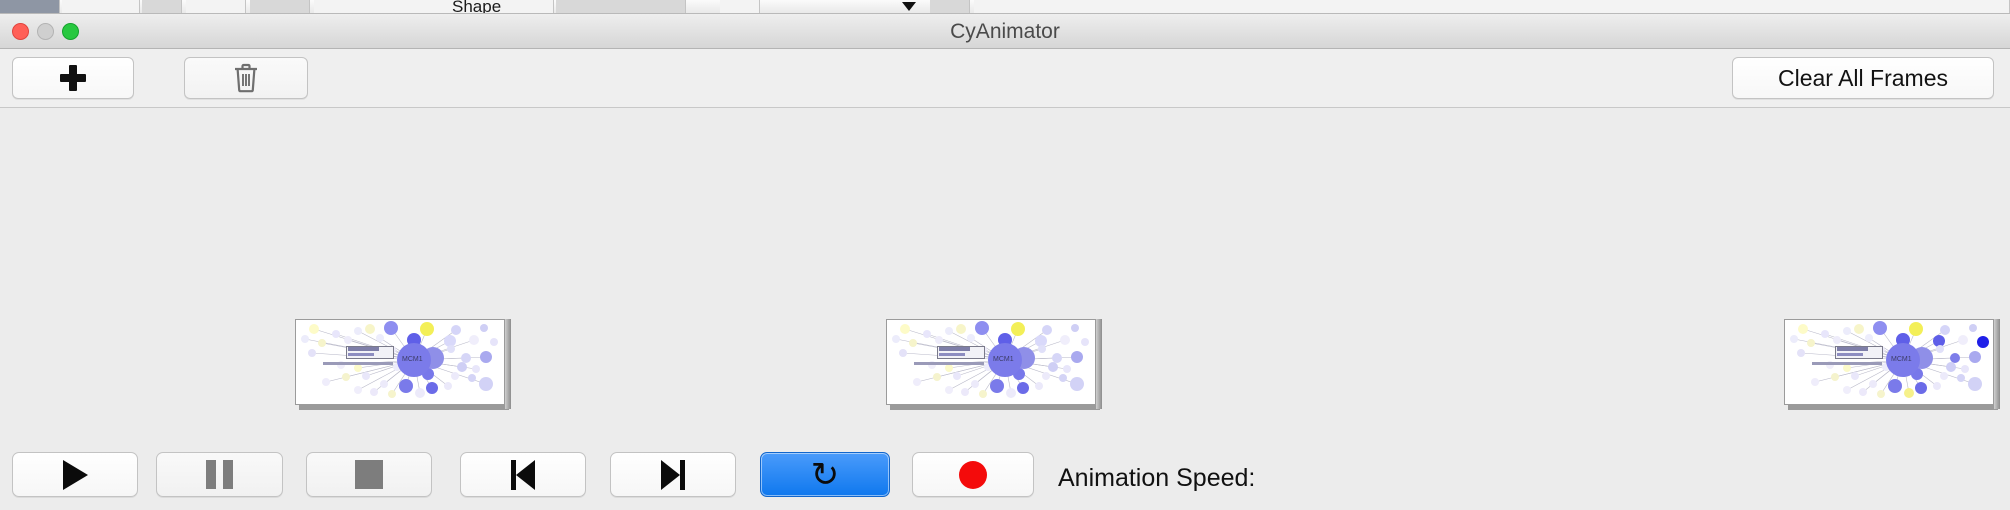 This screenshot has height=510, width=2010. I want to click on clear-all-frames-button: Clear All Frames, so click(1863, 78).